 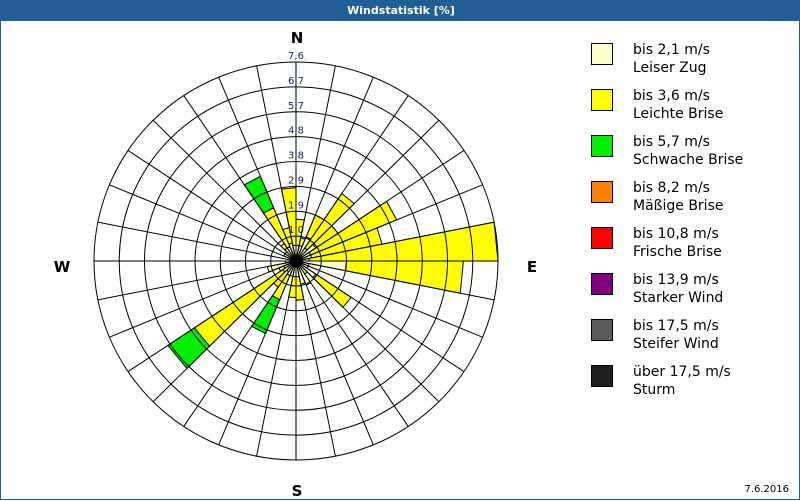 What do you see at coordinates (677, 243) in the screenshot?
I see `legend-label: bis 10,8 m/s Frische Brise` at bounding box center [677, 243].